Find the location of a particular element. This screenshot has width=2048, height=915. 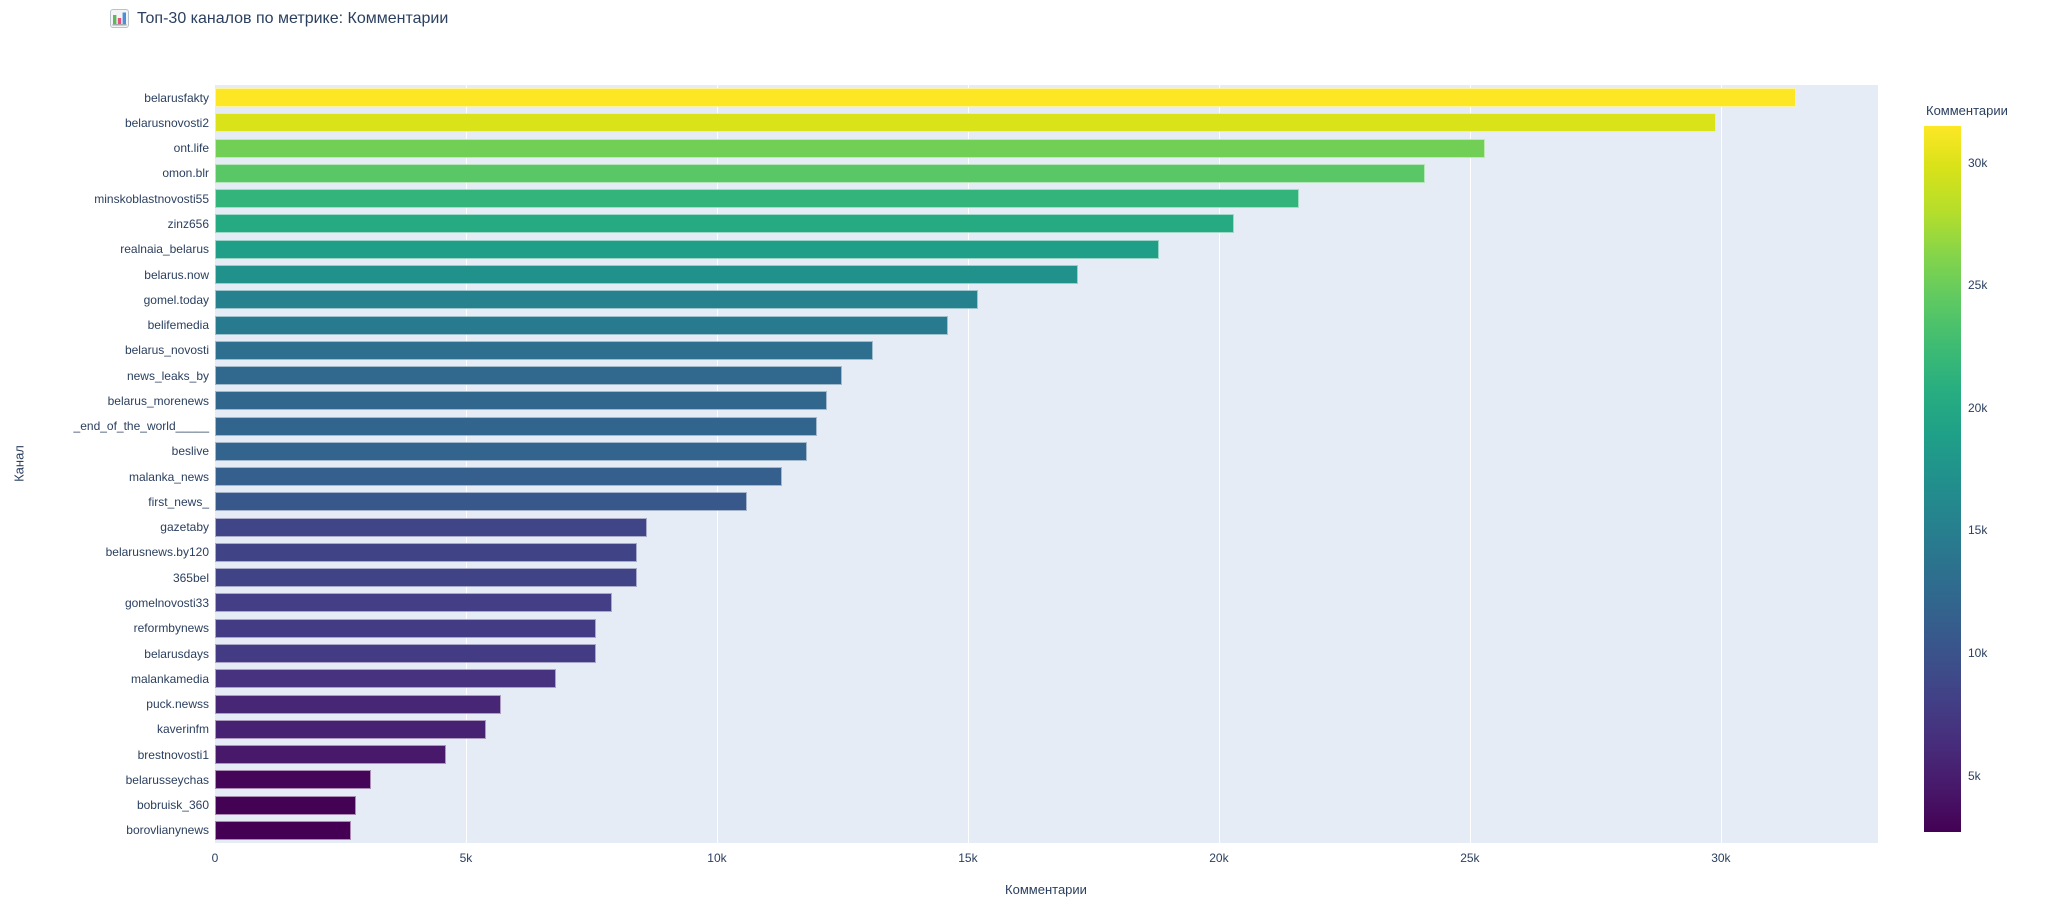

colorbar-tick-label: 20k is located at coordinates (1978, 407).